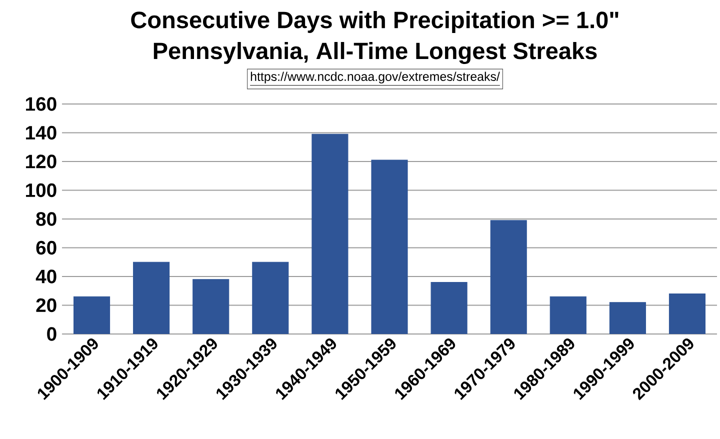 The width and height of the screenshot is (720, 439). What do you see at coordinates (46, 277) in the screenshot?
I see `y-tick-label: 40` at bounding box center [46, 277].